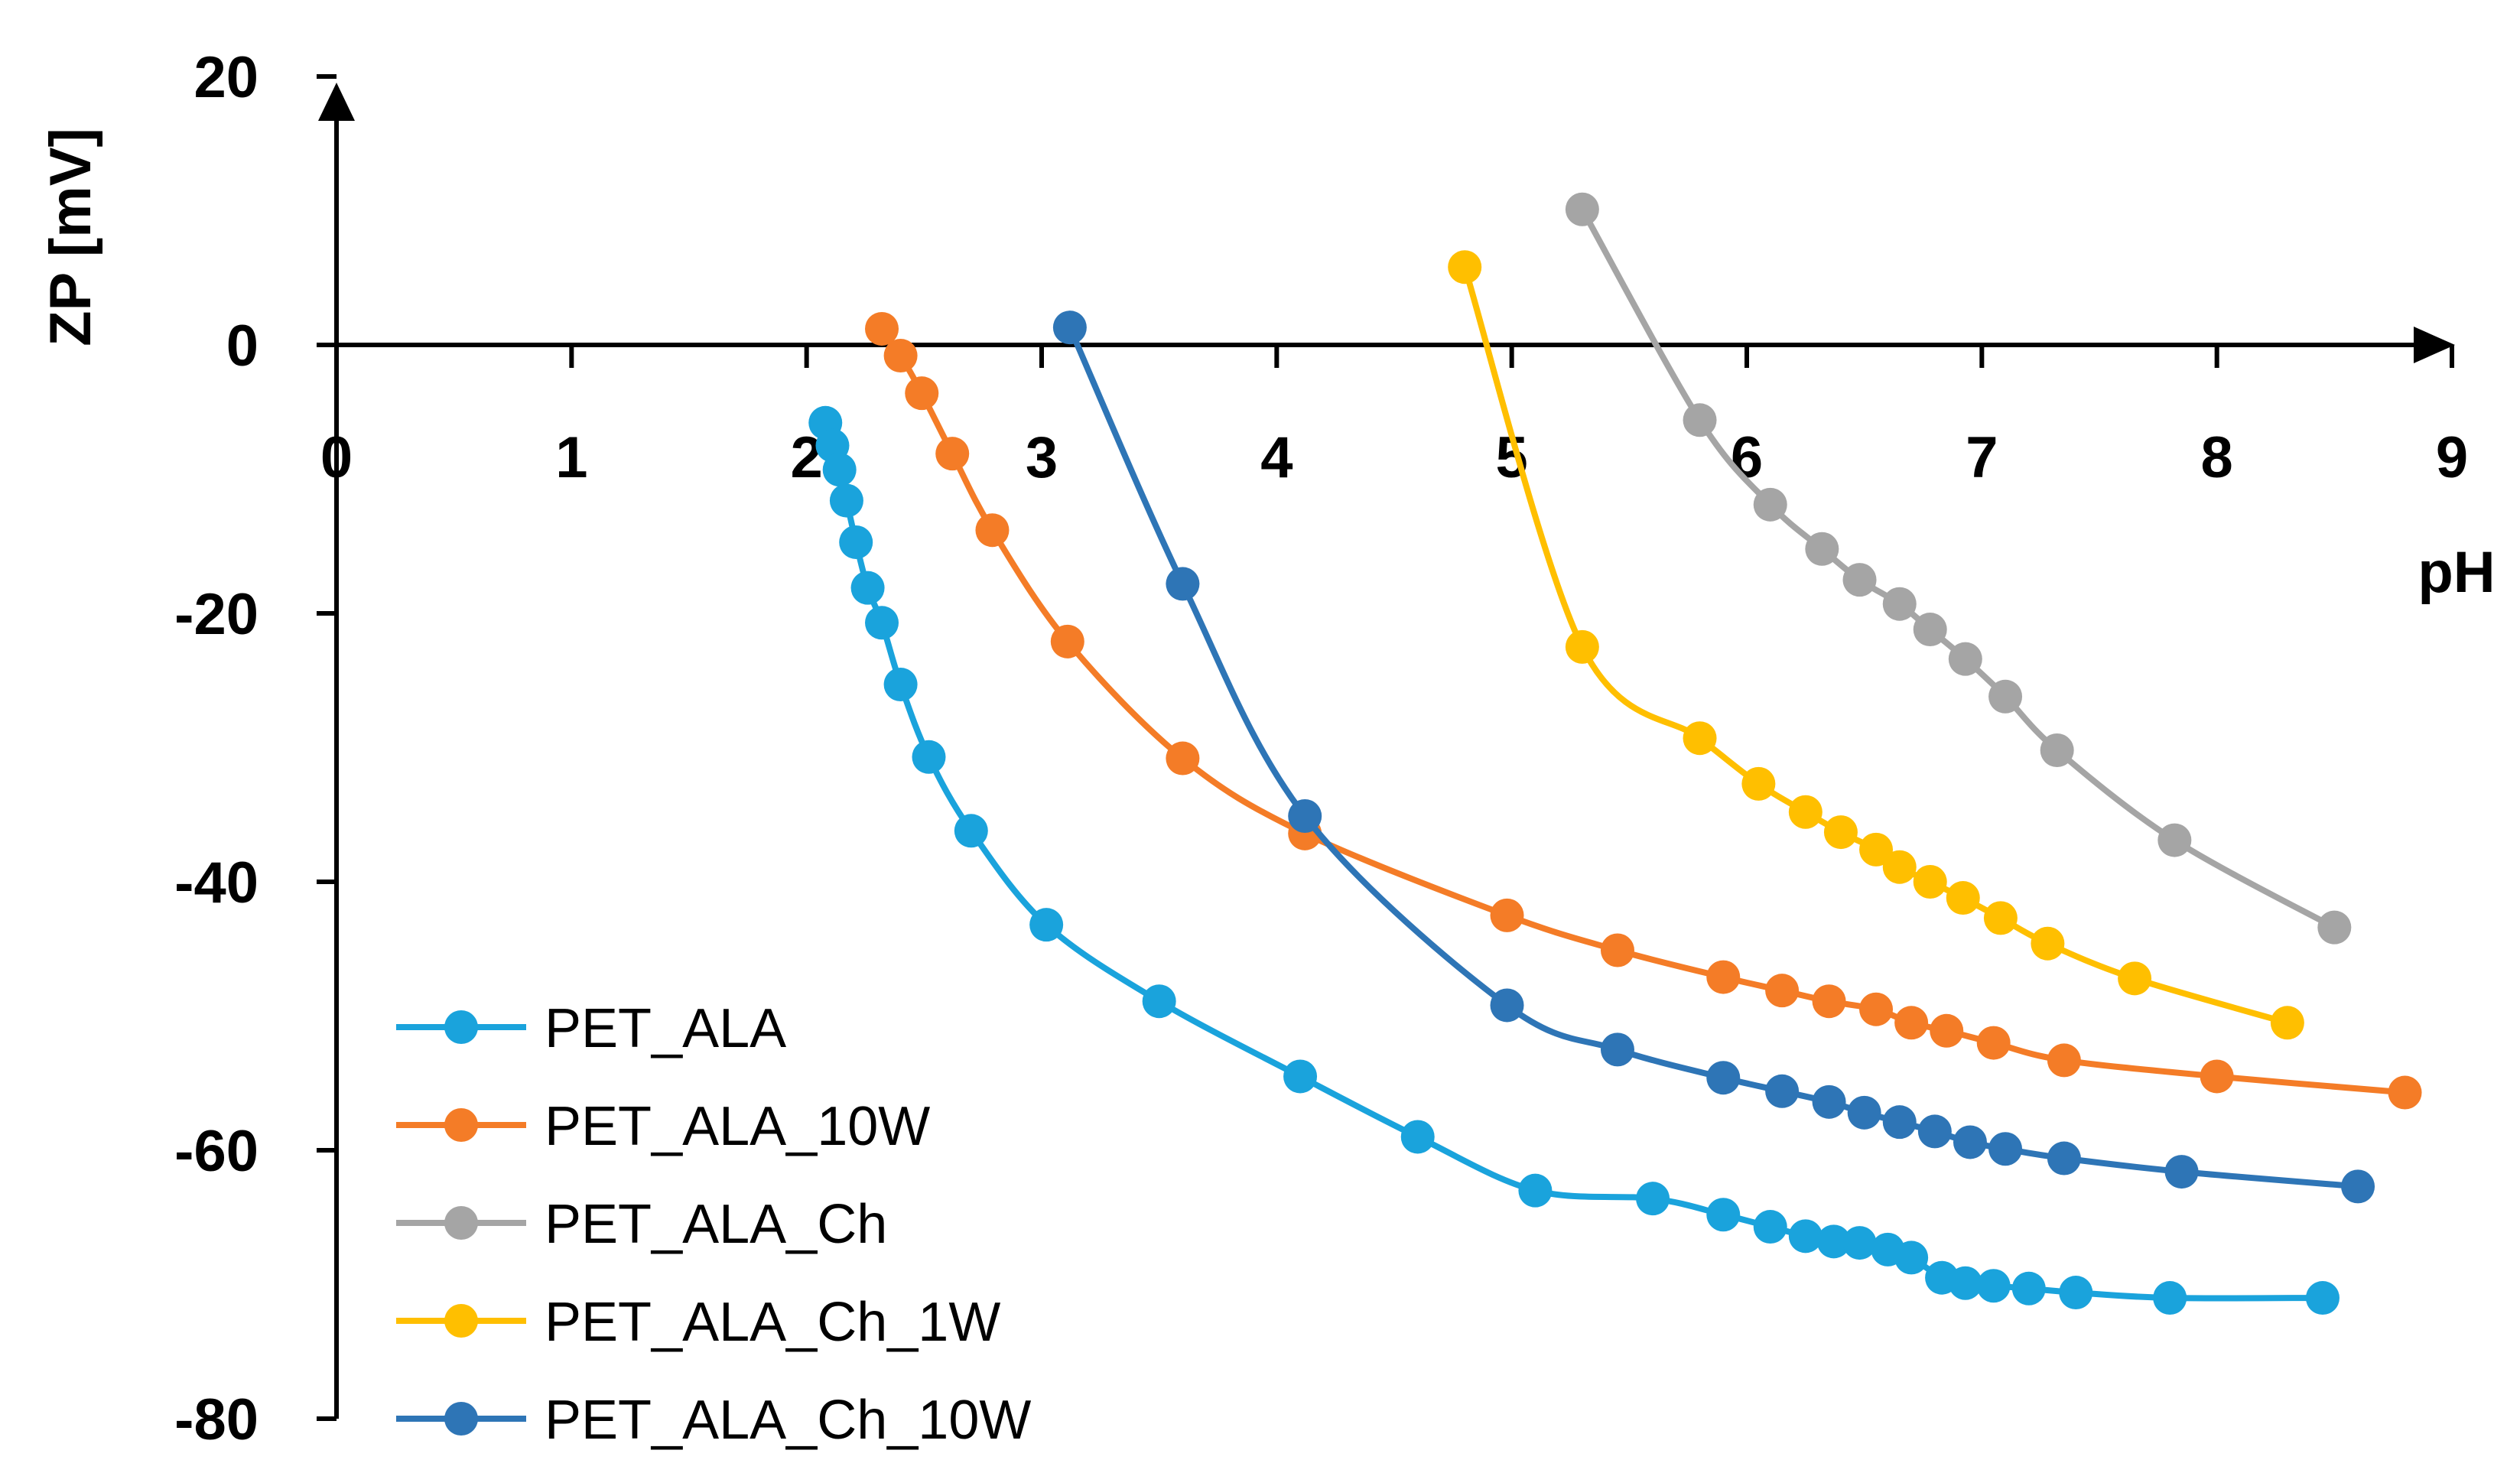 This screenshot has width=2520, height=1473. I want to click on x-axis-arrow, so click(2435, 345).